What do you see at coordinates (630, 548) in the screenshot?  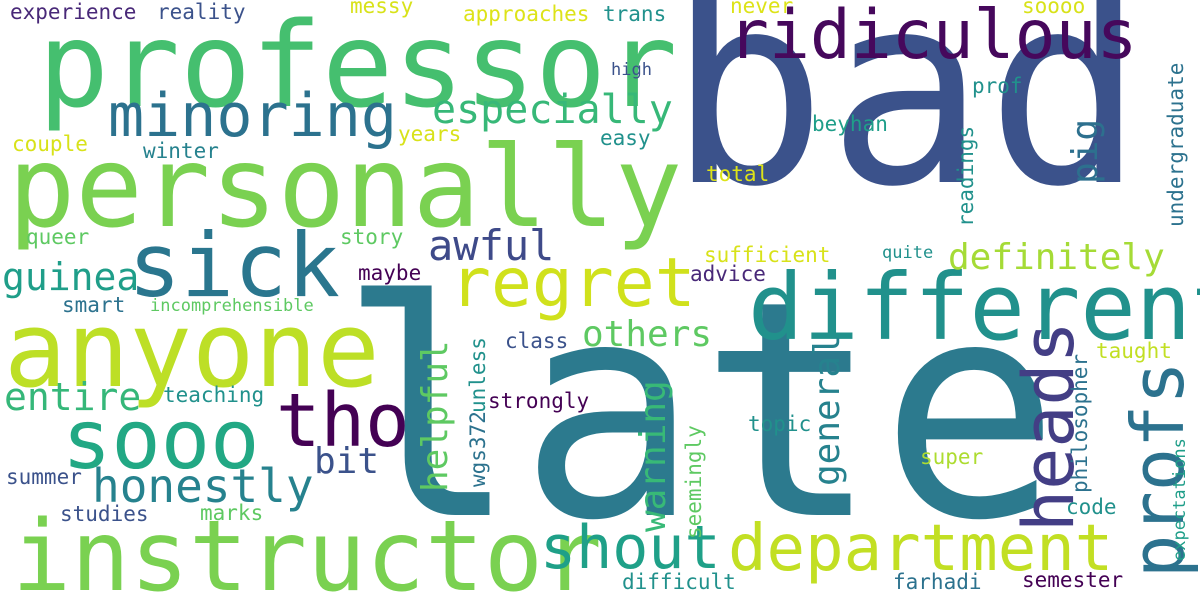 I see `word-shout: shout` at bounding box center [630, 548].